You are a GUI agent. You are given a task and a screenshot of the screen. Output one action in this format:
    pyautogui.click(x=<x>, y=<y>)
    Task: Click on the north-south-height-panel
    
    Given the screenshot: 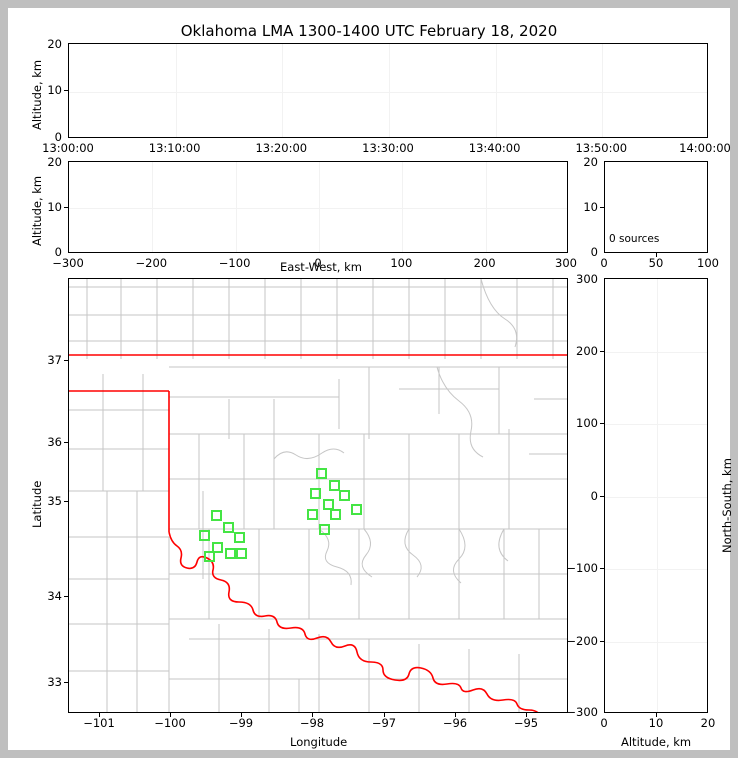 What is the action you would take?
    pyautogui.click(x=656, y=495)
    